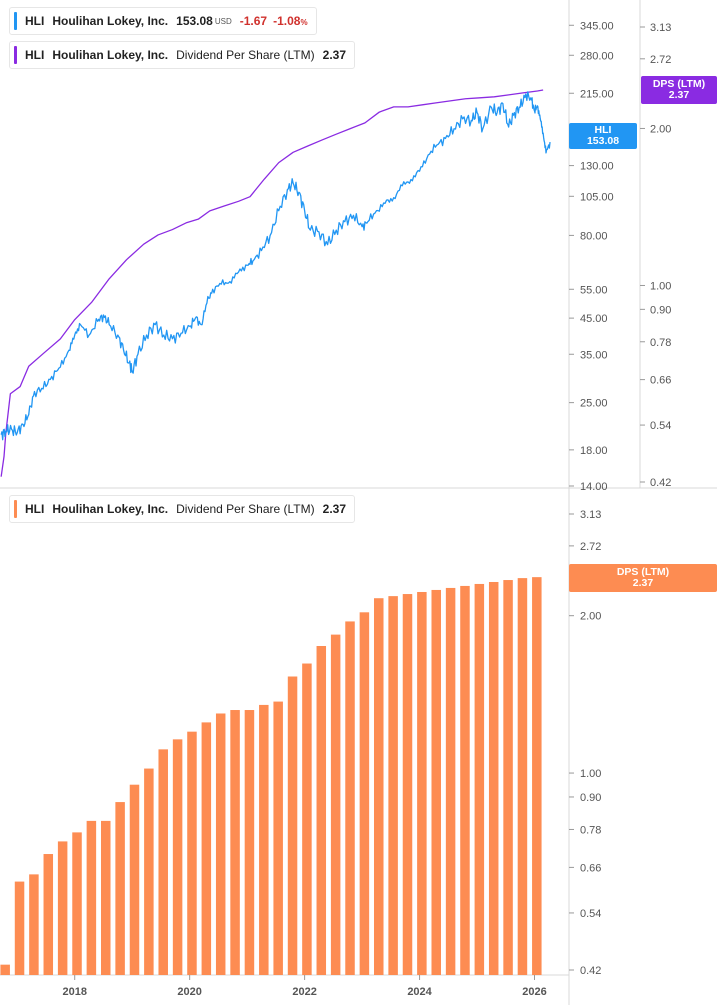  I want to click on dps-top-tag-value: 2.37, so click(679, 95).